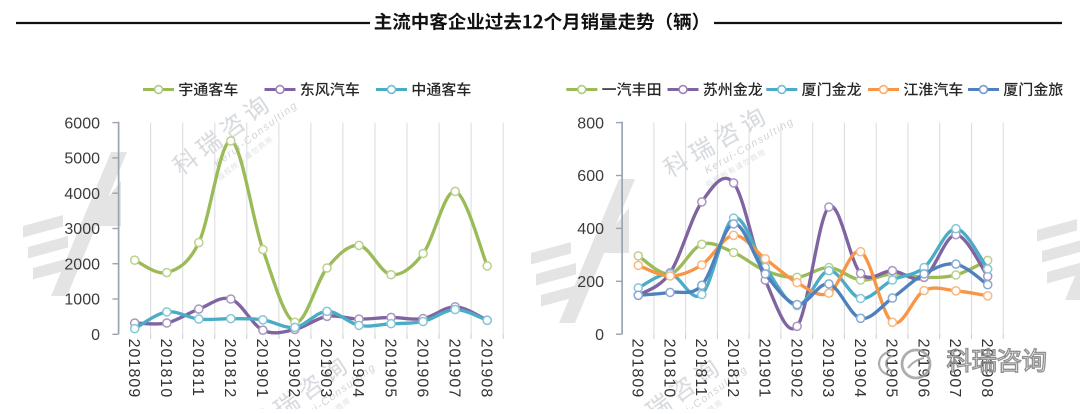 Image resolution: width=1080 pixels, height=414 pixels. I want to click on svg-text: 2000, so click(82, 264).